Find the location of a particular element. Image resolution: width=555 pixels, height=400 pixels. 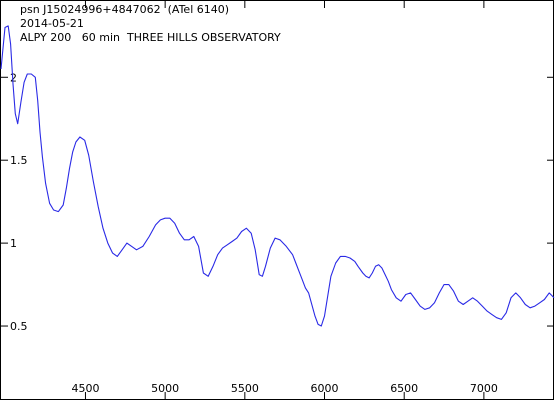

x-tick-label: 4500 is located at coordinates (85, 388).